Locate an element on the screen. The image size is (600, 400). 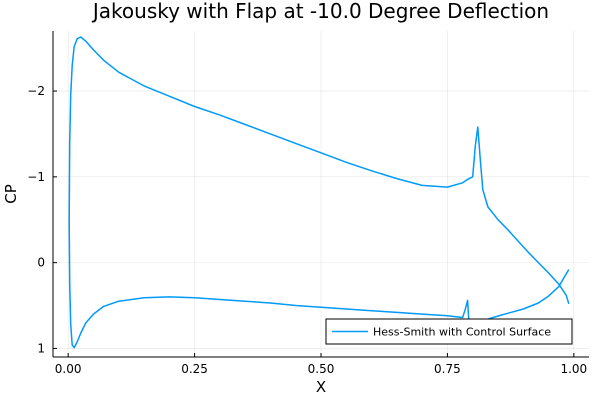
y-tick-label: −1 is located at coordinates (36, 177).